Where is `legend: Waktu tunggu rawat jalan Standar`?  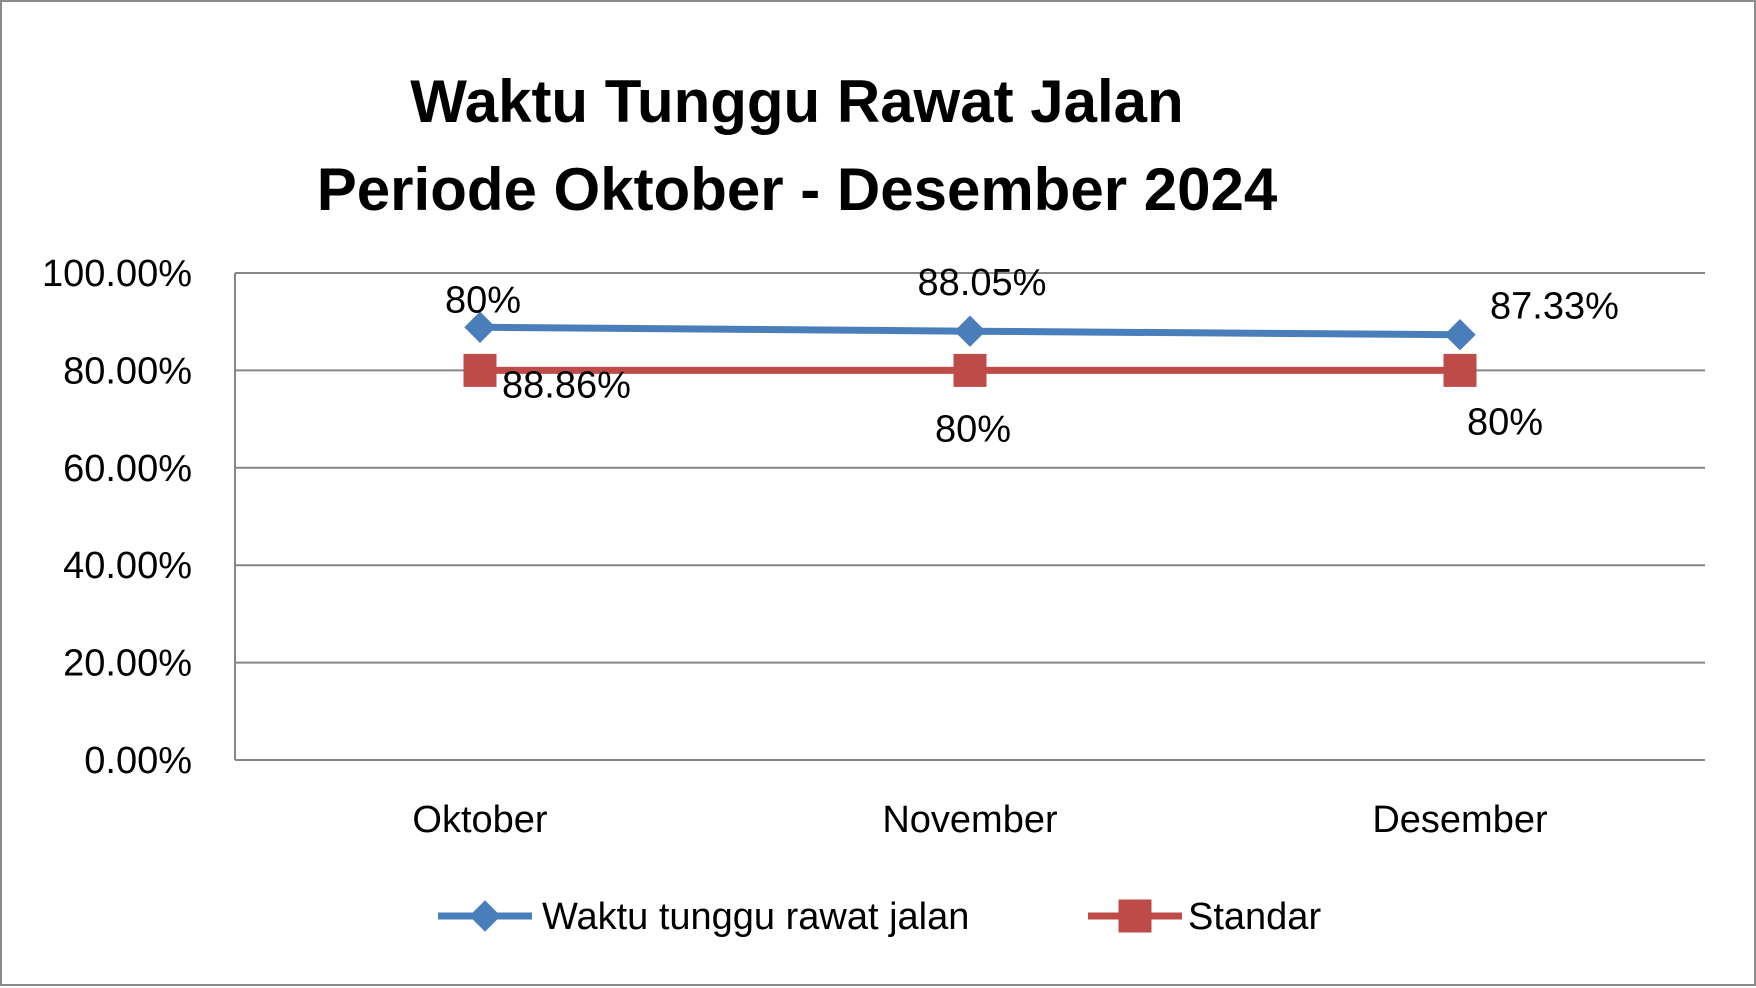 legend: Waktu tunggu rawat jalan Standar is located at coordinates (879, 917).